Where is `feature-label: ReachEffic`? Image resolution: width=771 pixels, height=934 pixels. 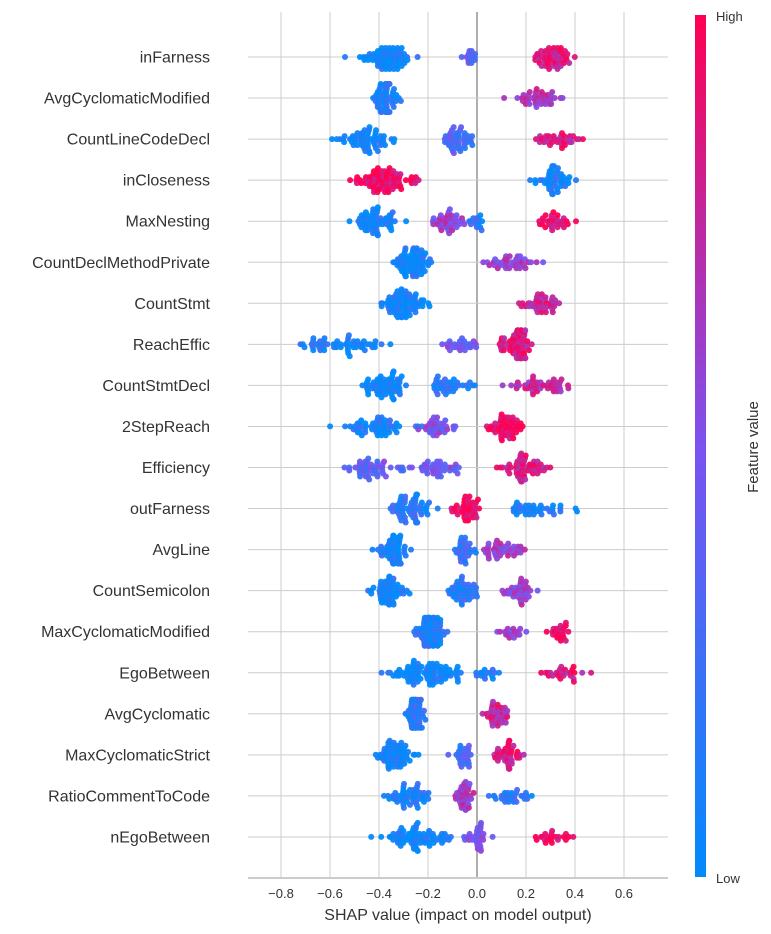
feature-label: ReachEffic is located at coordinates (171, 345).